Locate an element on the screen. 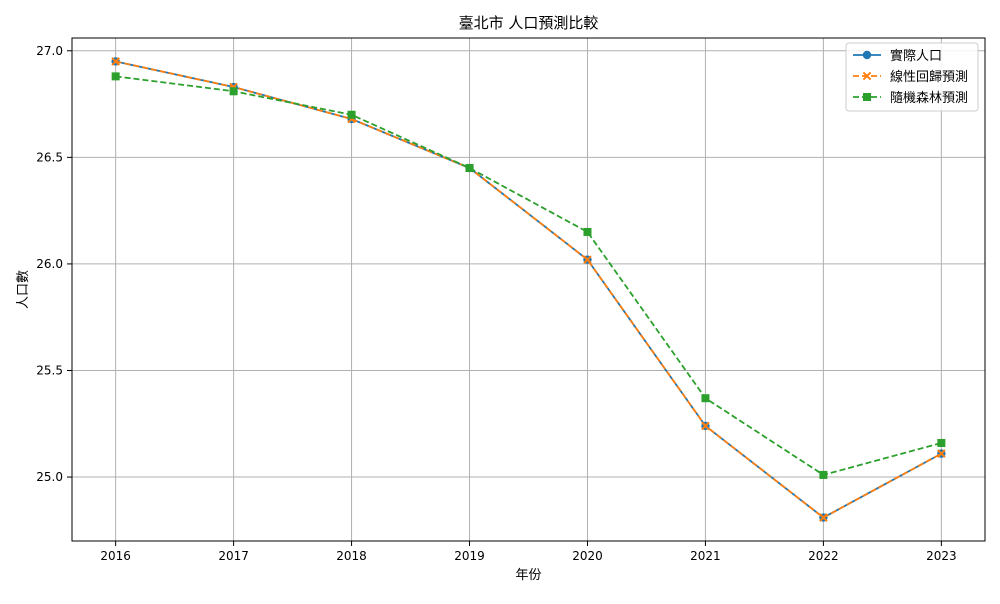 The height and width of the screenshot is (604, 1000). y-tick-label: 27.0 is located at coordinates (49, 51).